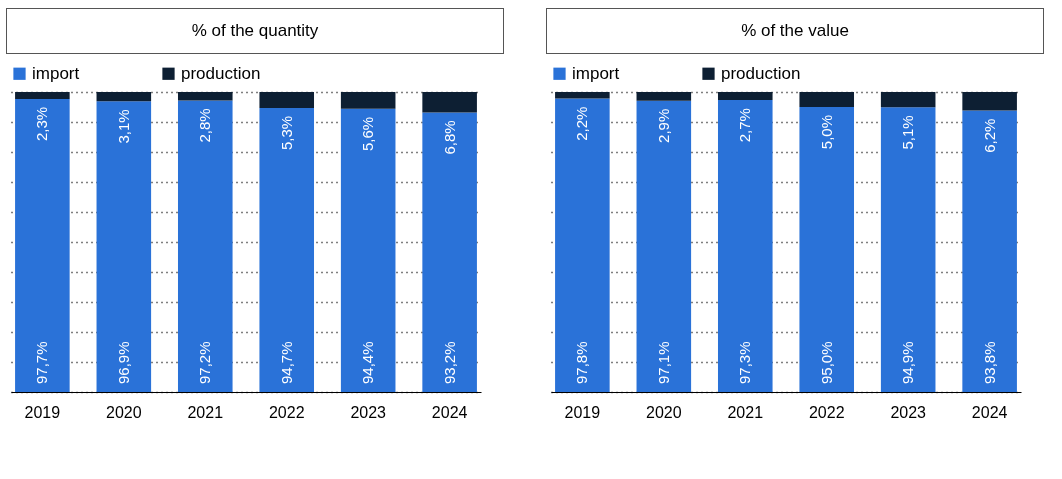 The width and height of the screenshot is (1062, 479). Describe the element at coordinates (205, 362) in the screenshot. I see `data-label: 97,2%` at that location.